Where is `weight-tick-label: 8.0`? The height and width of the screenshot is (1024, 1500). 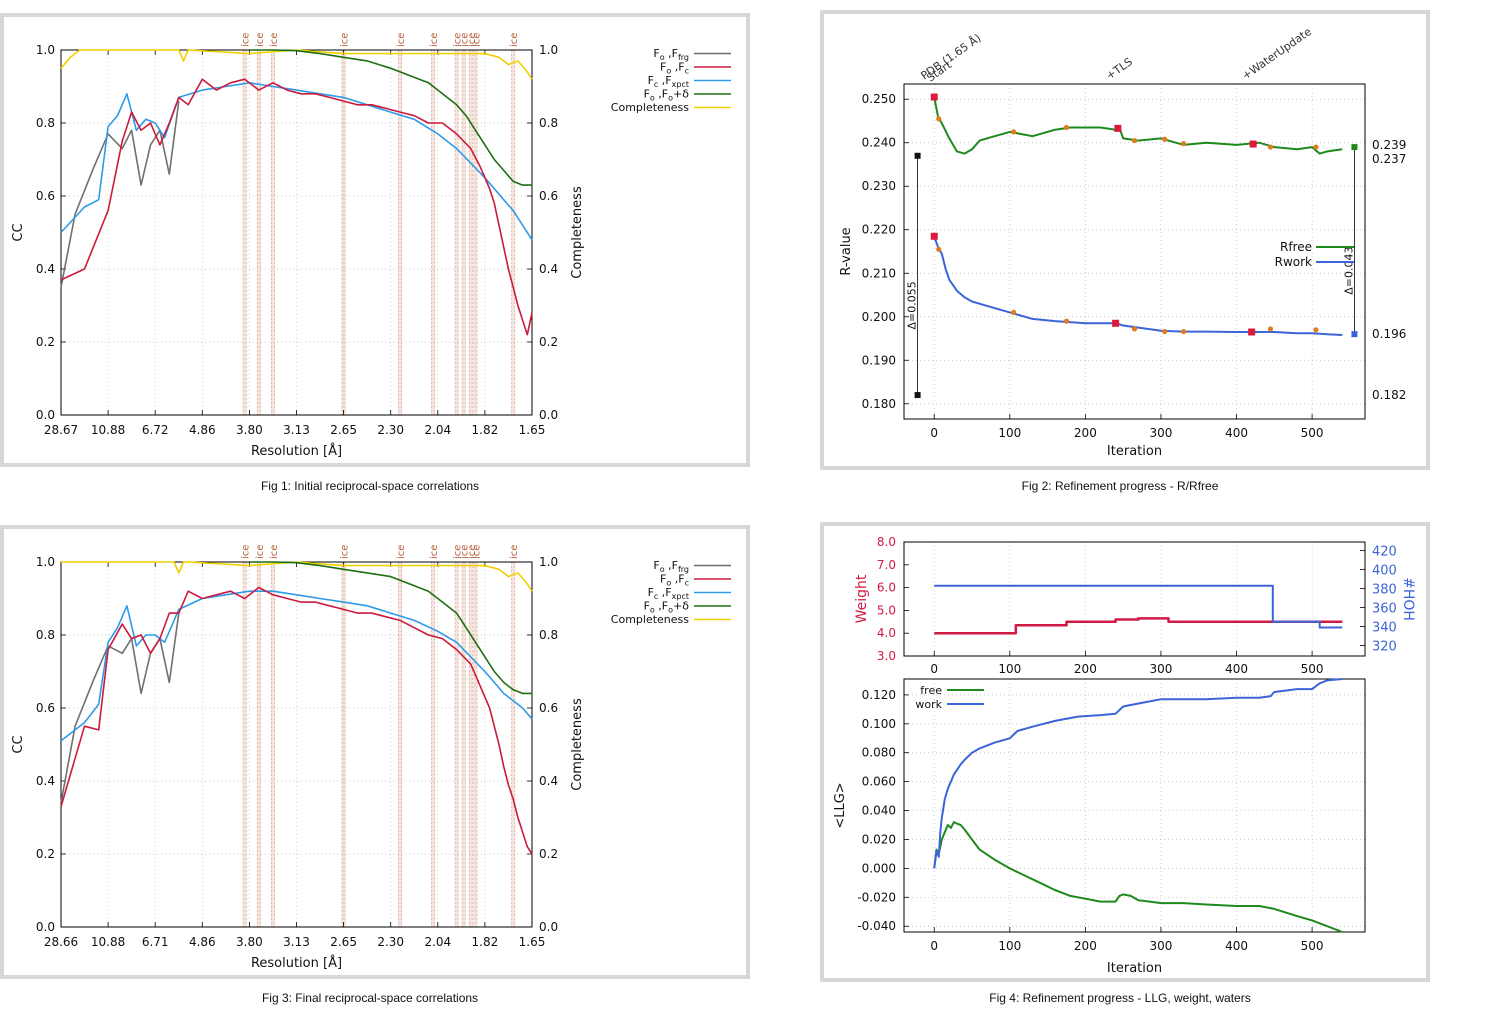 weight-tick-label: 8.0 is located at coordinates (886, 542).